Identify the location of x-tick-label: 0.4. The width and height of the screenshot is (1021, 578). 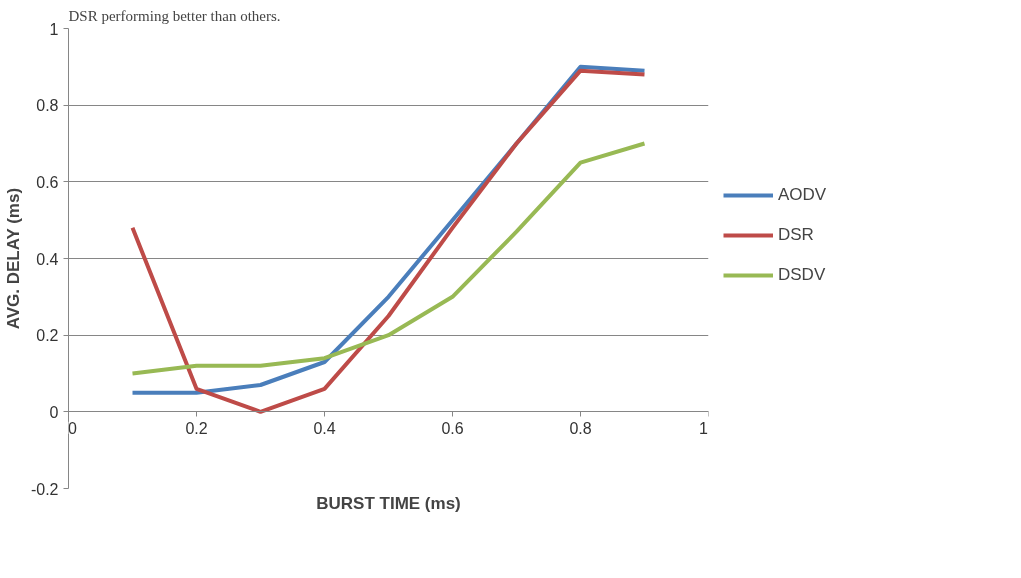
(324, 428).